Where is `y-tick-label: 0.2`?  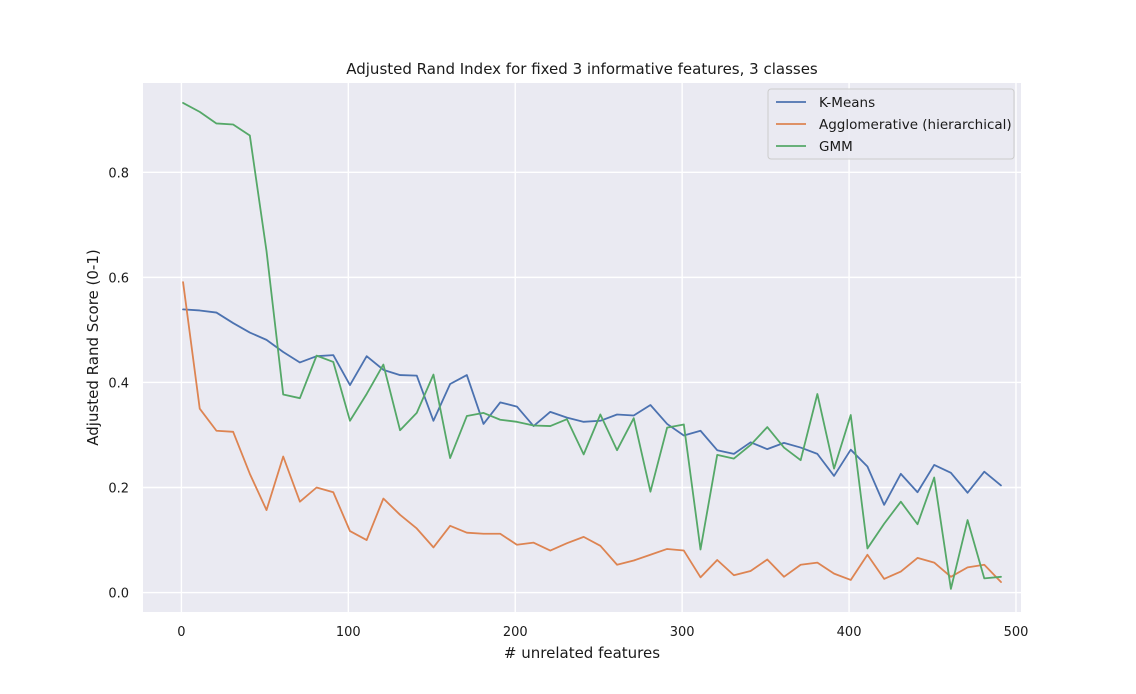 y-tick-label: 0.2 is located at coordinates (118, 488).